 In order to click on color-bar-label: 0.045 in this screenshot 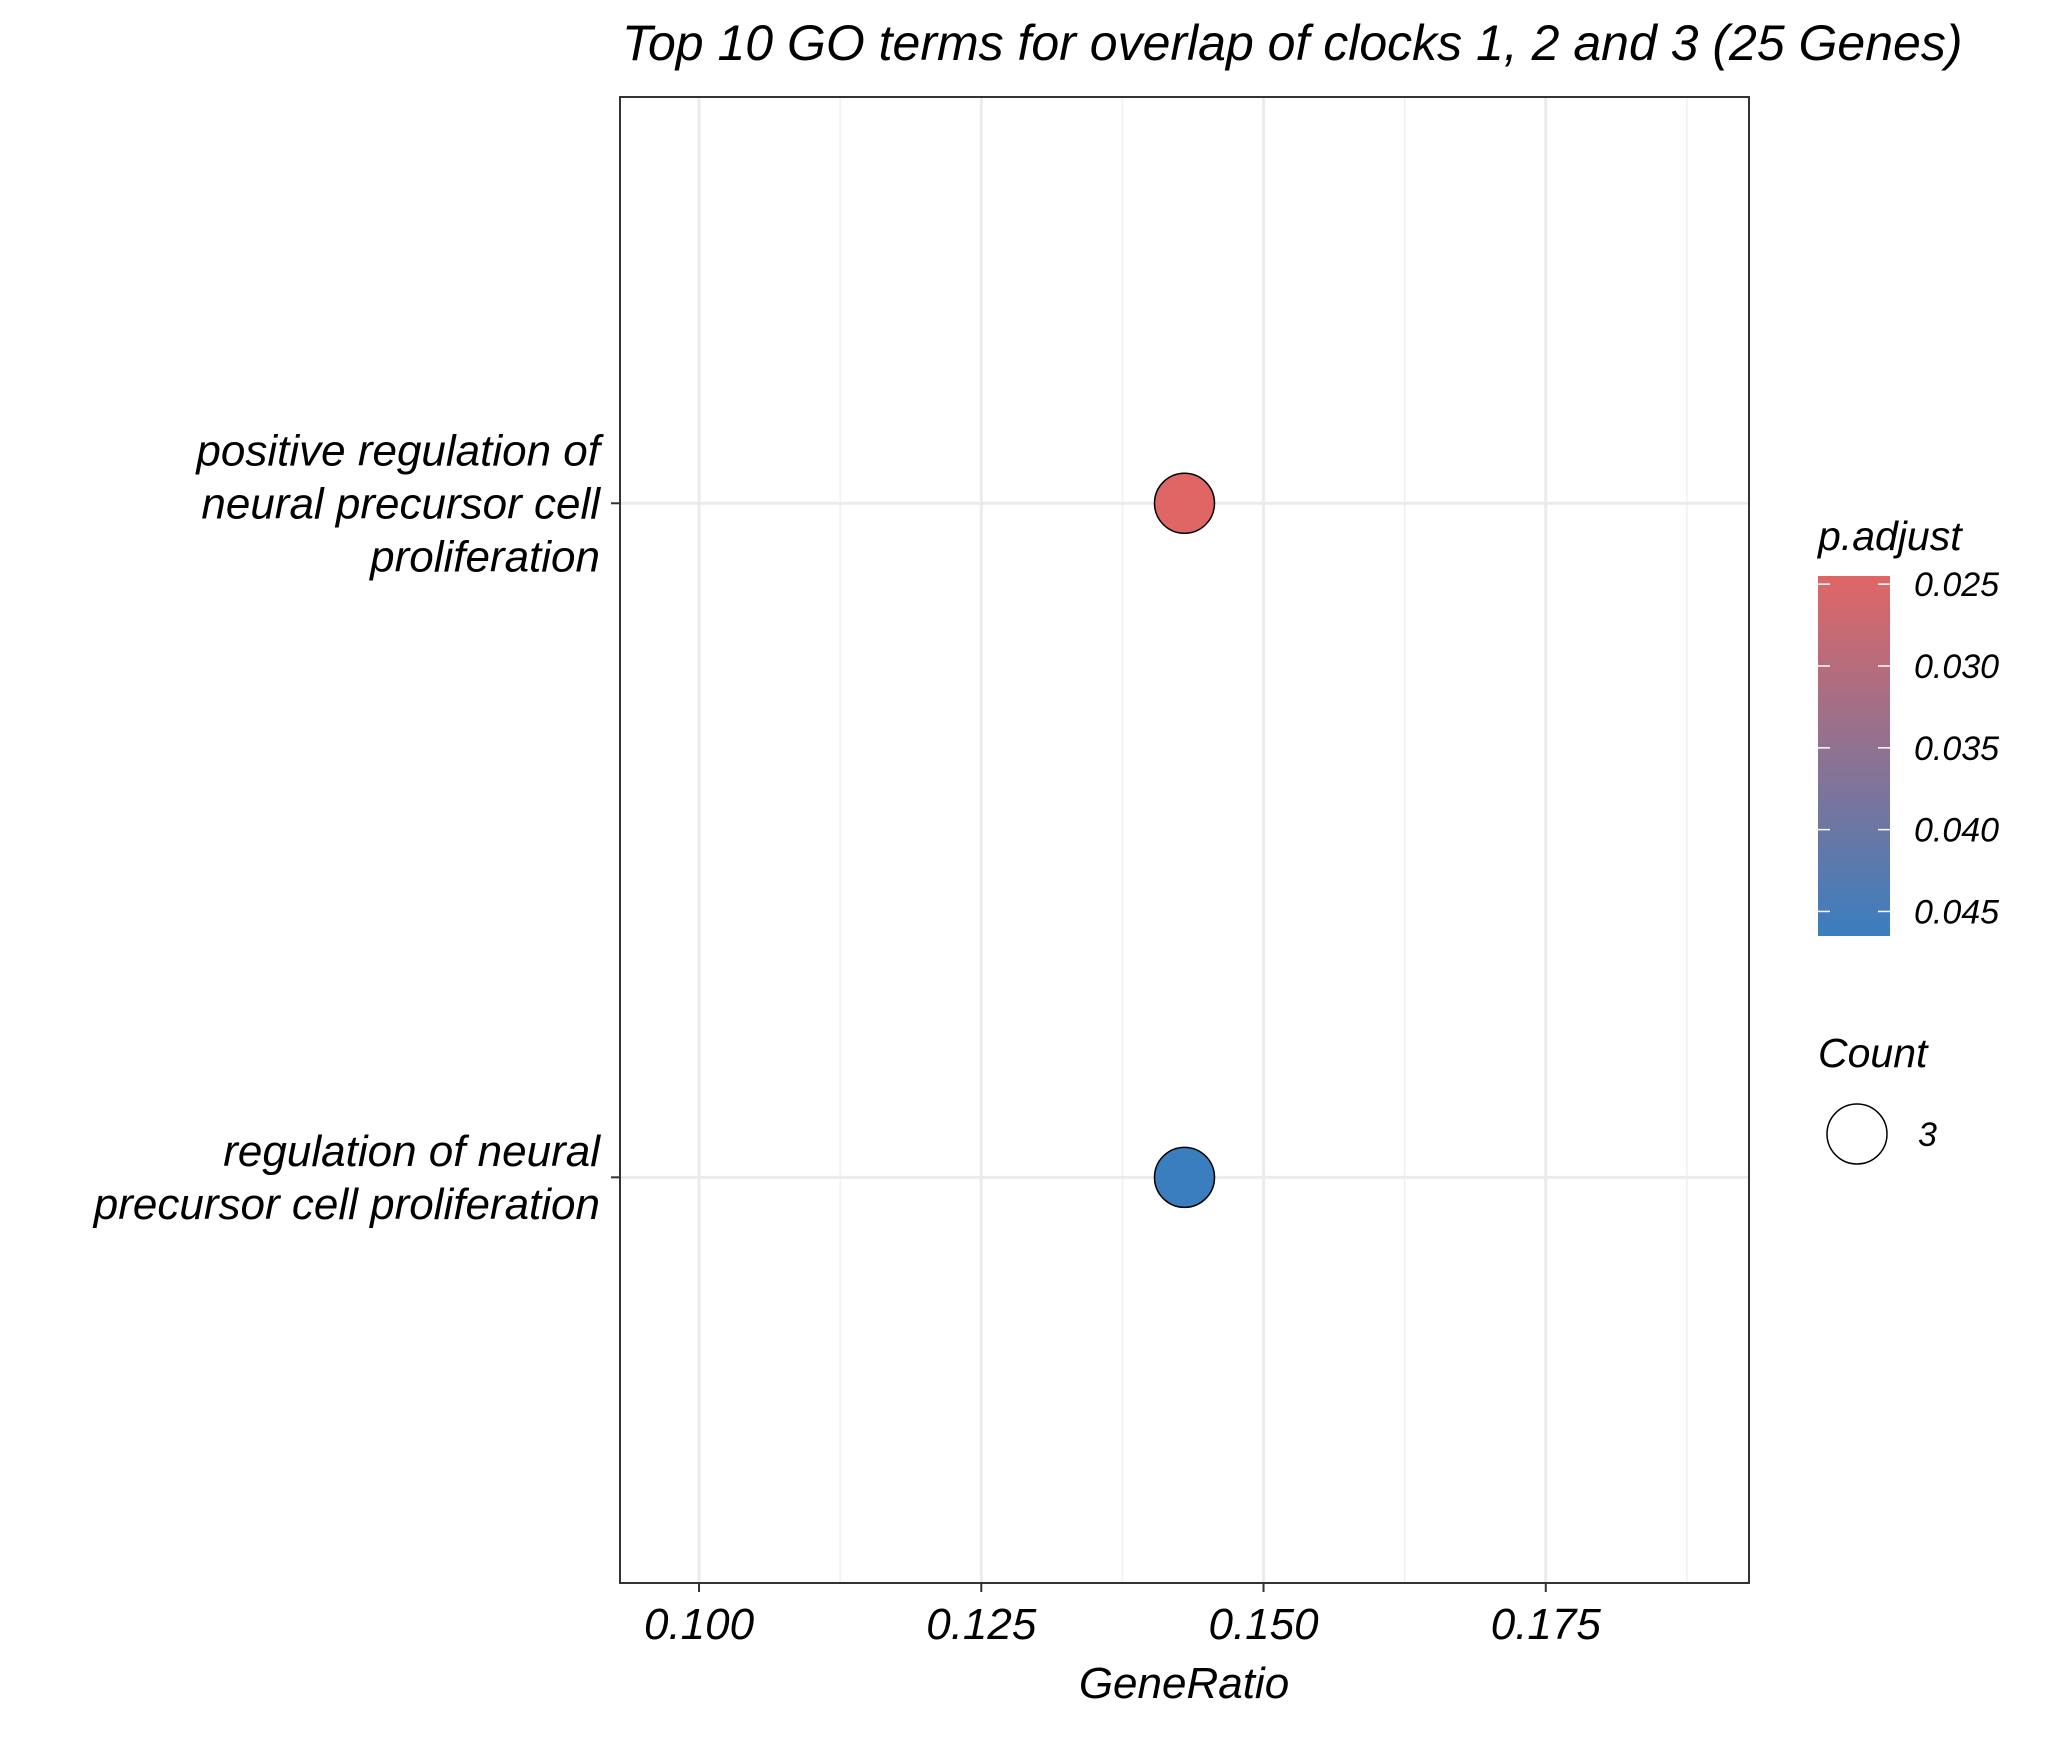, I will do `click(1956, 912)`.